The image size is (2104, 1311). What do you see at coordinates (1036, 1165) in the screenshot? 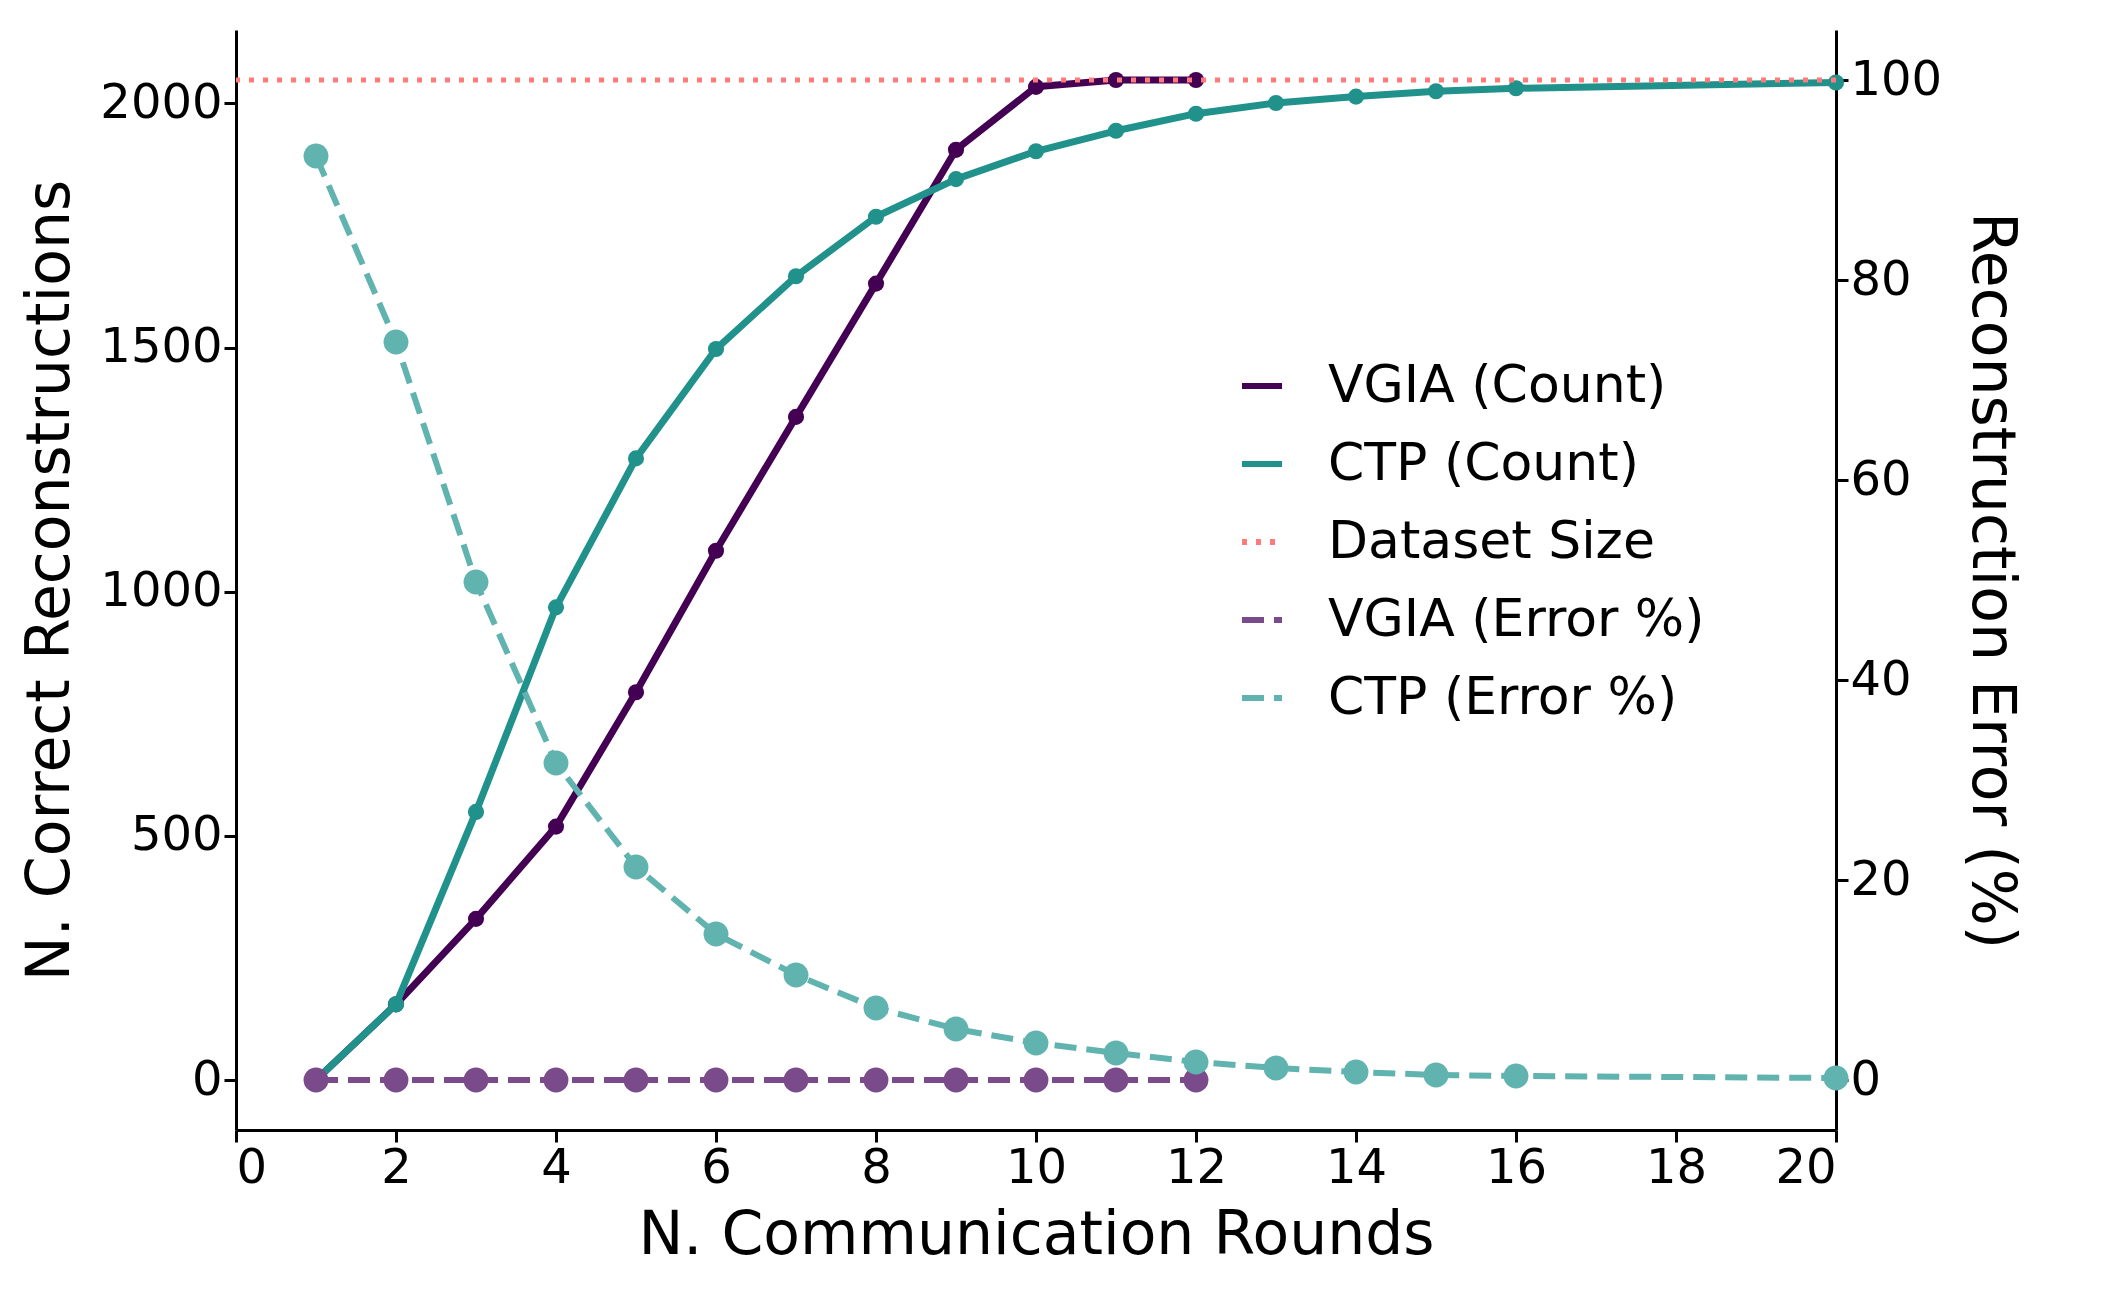
I see `x-tick-label: 10` at bounding box center [1036, 1165].